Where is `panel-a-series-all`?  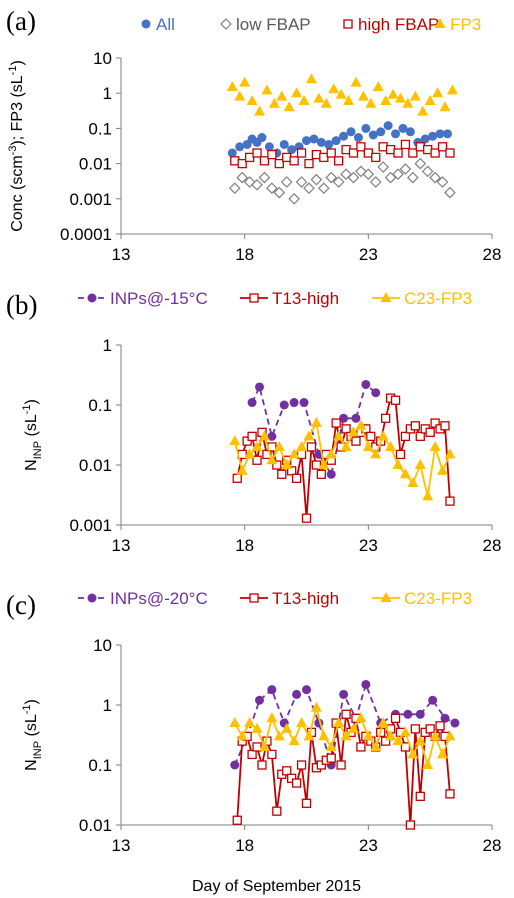
panel-a-series-all is located at coordinates (339, 139).